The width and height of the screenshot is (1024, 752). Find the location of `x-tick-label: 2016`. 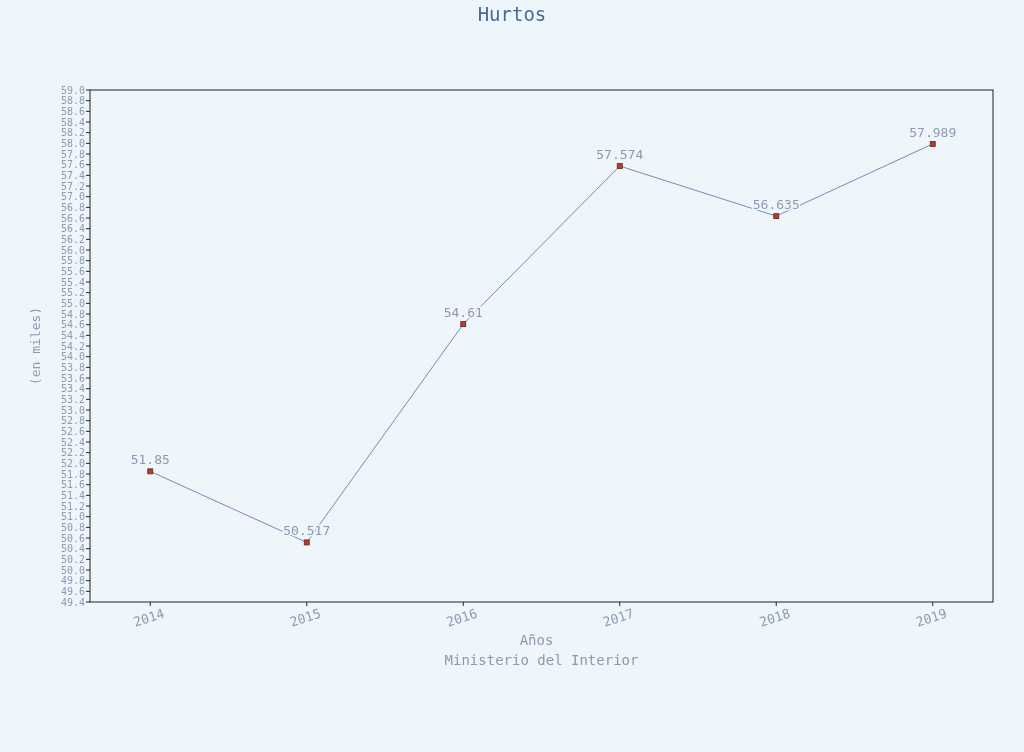

x-tick-label: 2016 is located at coordinates (462, 617).